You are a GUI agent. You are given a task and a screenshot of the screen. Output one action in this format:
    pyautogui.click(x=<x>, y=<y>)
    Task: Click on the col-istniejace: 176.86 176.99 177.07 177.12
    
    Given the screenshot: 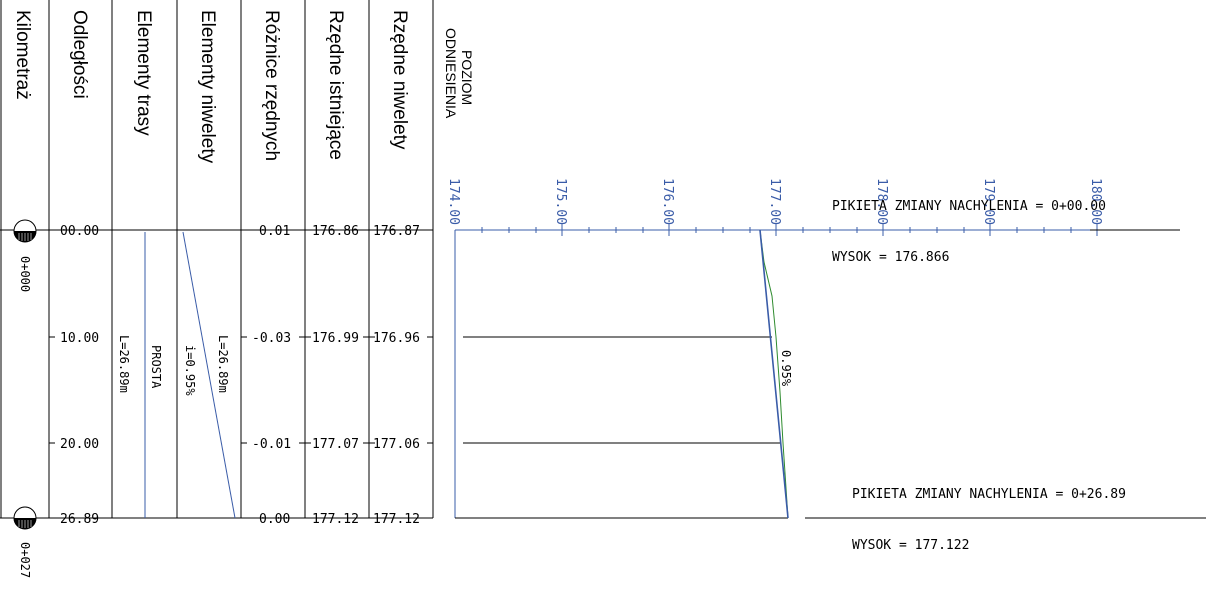 What is the action you would take?
    pyautogui.click(x=335, y=375)
    